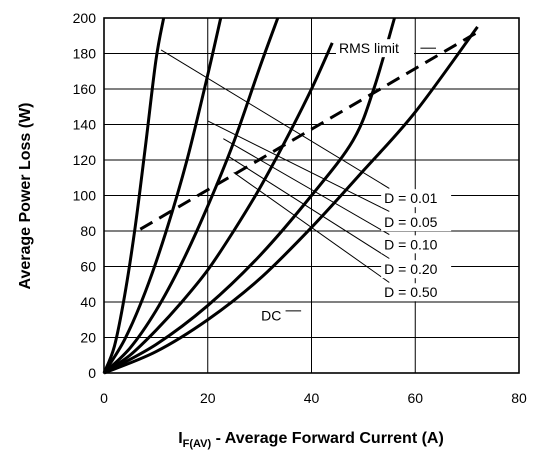  What do you see at coordinates (411, 292) in the screenshot?
I see `annotation-label: D = 0.50` at bounding box center [411, 292].